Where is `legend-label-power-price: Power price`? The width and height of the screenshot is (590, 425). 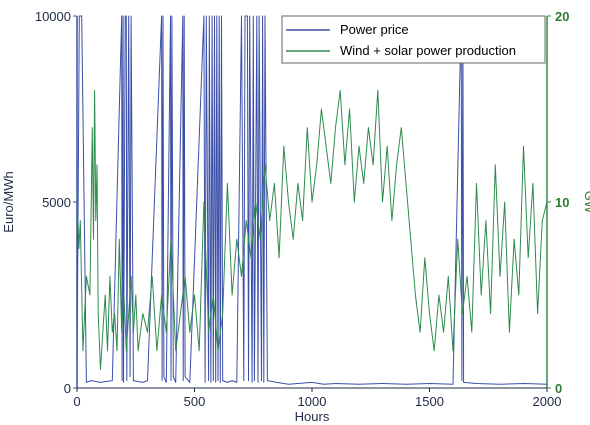 legend-label-power-price: Power price is located at coordinates (374, 29).